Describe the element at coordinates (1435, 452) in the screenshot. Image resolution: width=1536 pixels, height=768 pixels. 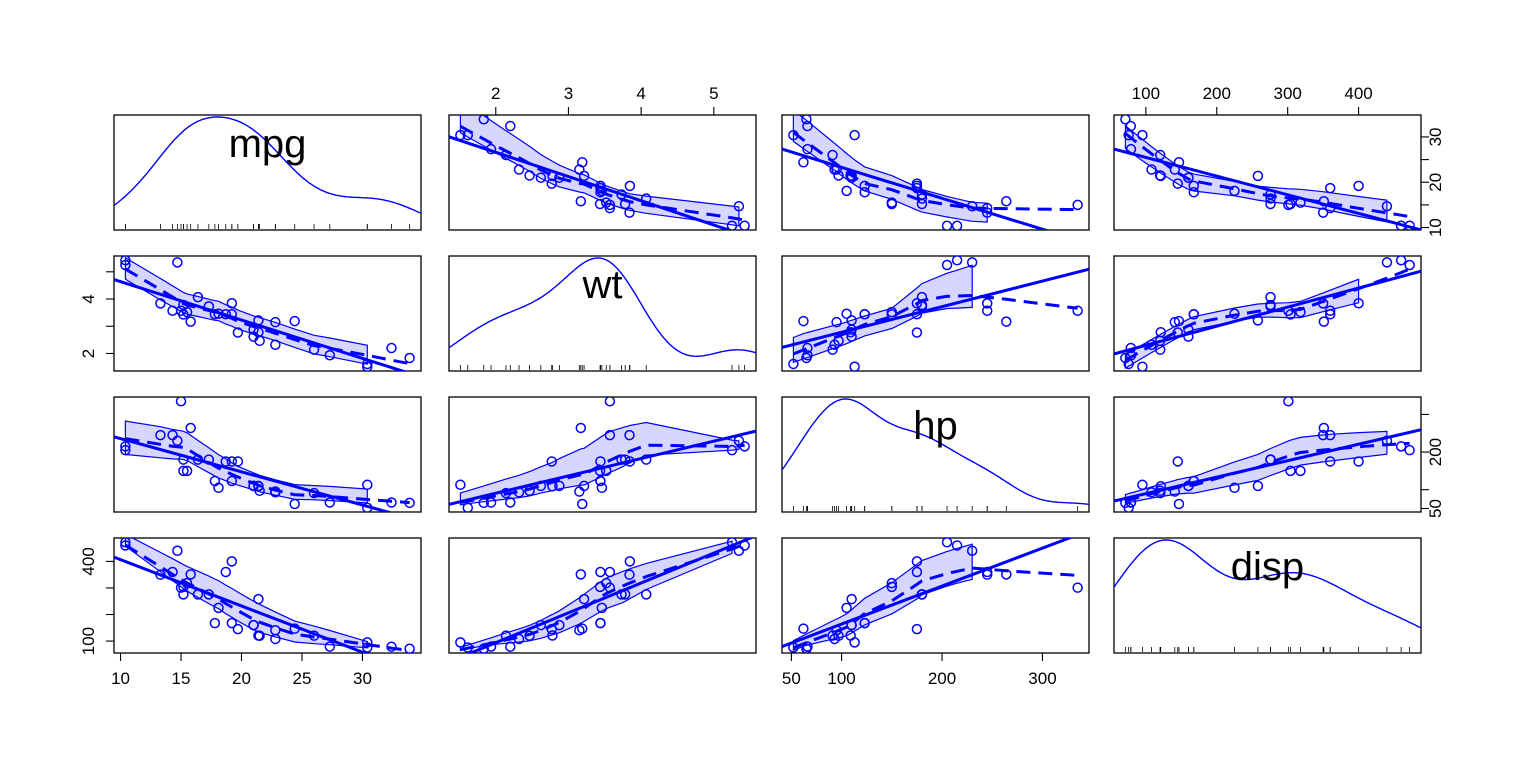
I see `tick-label: 200` at that location.